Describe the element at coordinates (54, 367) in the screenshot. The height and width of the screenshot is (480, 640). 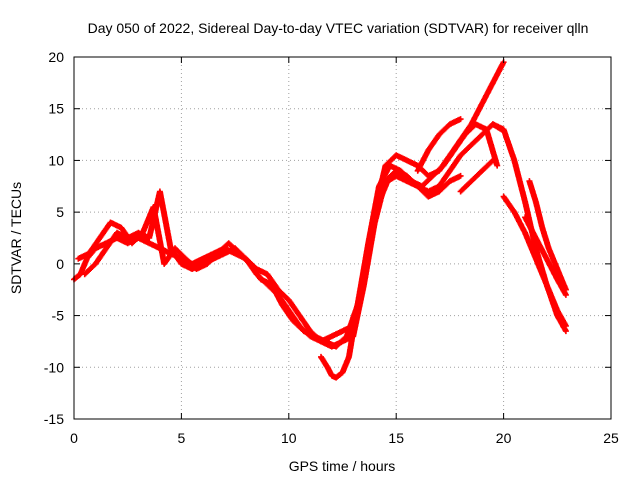
I see `y-tick-label: -10` at that location.